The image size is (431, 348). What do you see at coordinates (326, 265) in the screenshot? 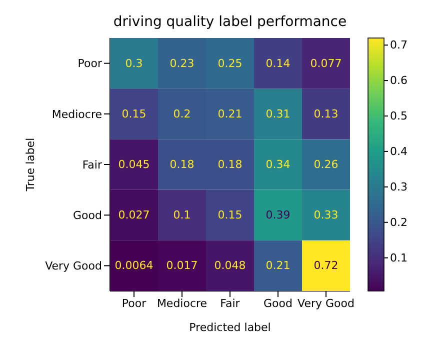
I see `data-label: 0.72` at bounding box center [326, 265].